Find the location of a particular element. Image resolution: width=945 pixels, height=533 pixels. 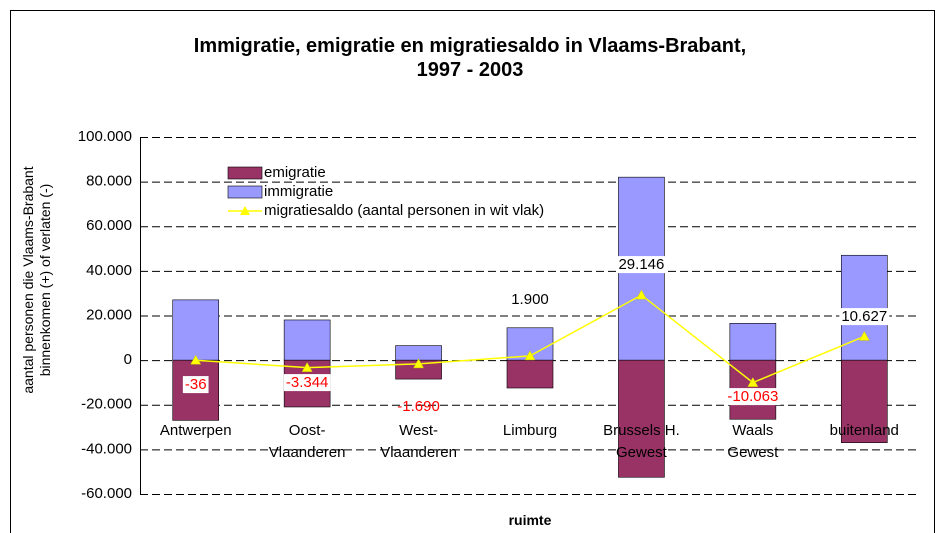

x-tick-label: Brussels H. Gewest is located at coordinates (641, 442).